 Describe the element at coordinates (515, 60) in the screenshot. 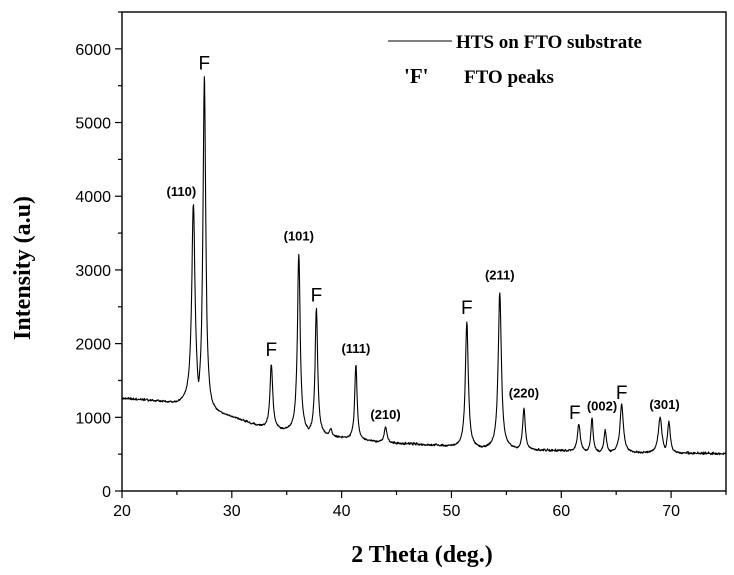

I see `legend: HTS on FTO substrate 'F' FTO peaks` at that location.